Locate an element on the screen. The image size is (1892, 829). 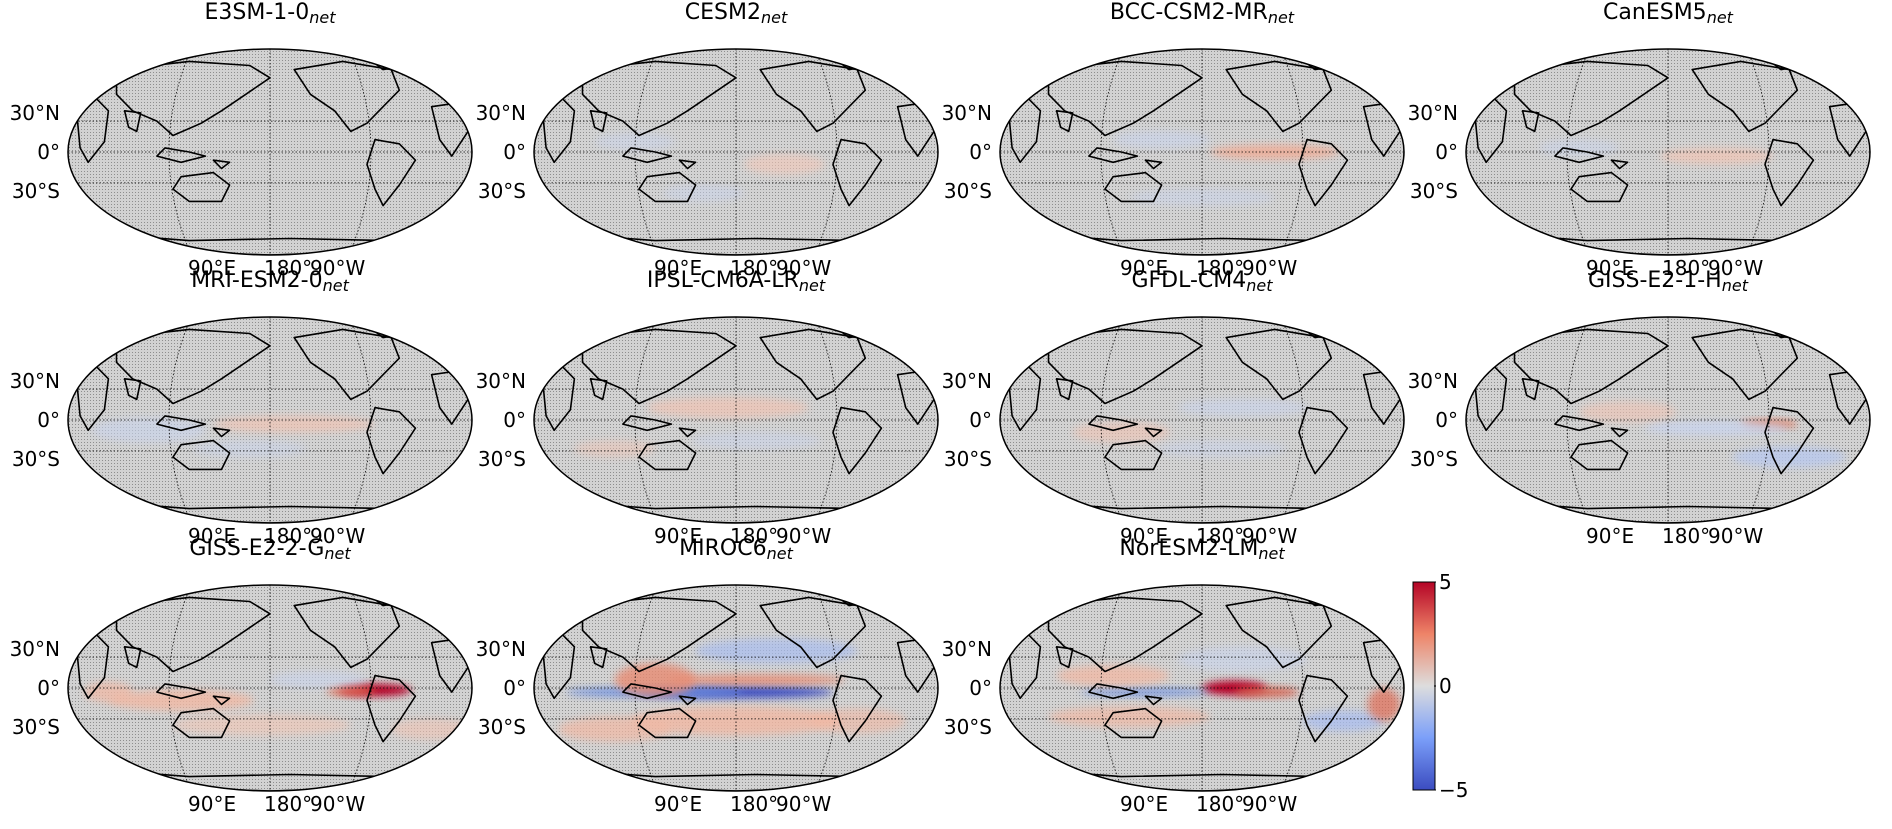
map-panel: MRI-ESM2-0net 30°N 0° 30°S 90°E 180° 90°W is located at coordinates (236, 407).